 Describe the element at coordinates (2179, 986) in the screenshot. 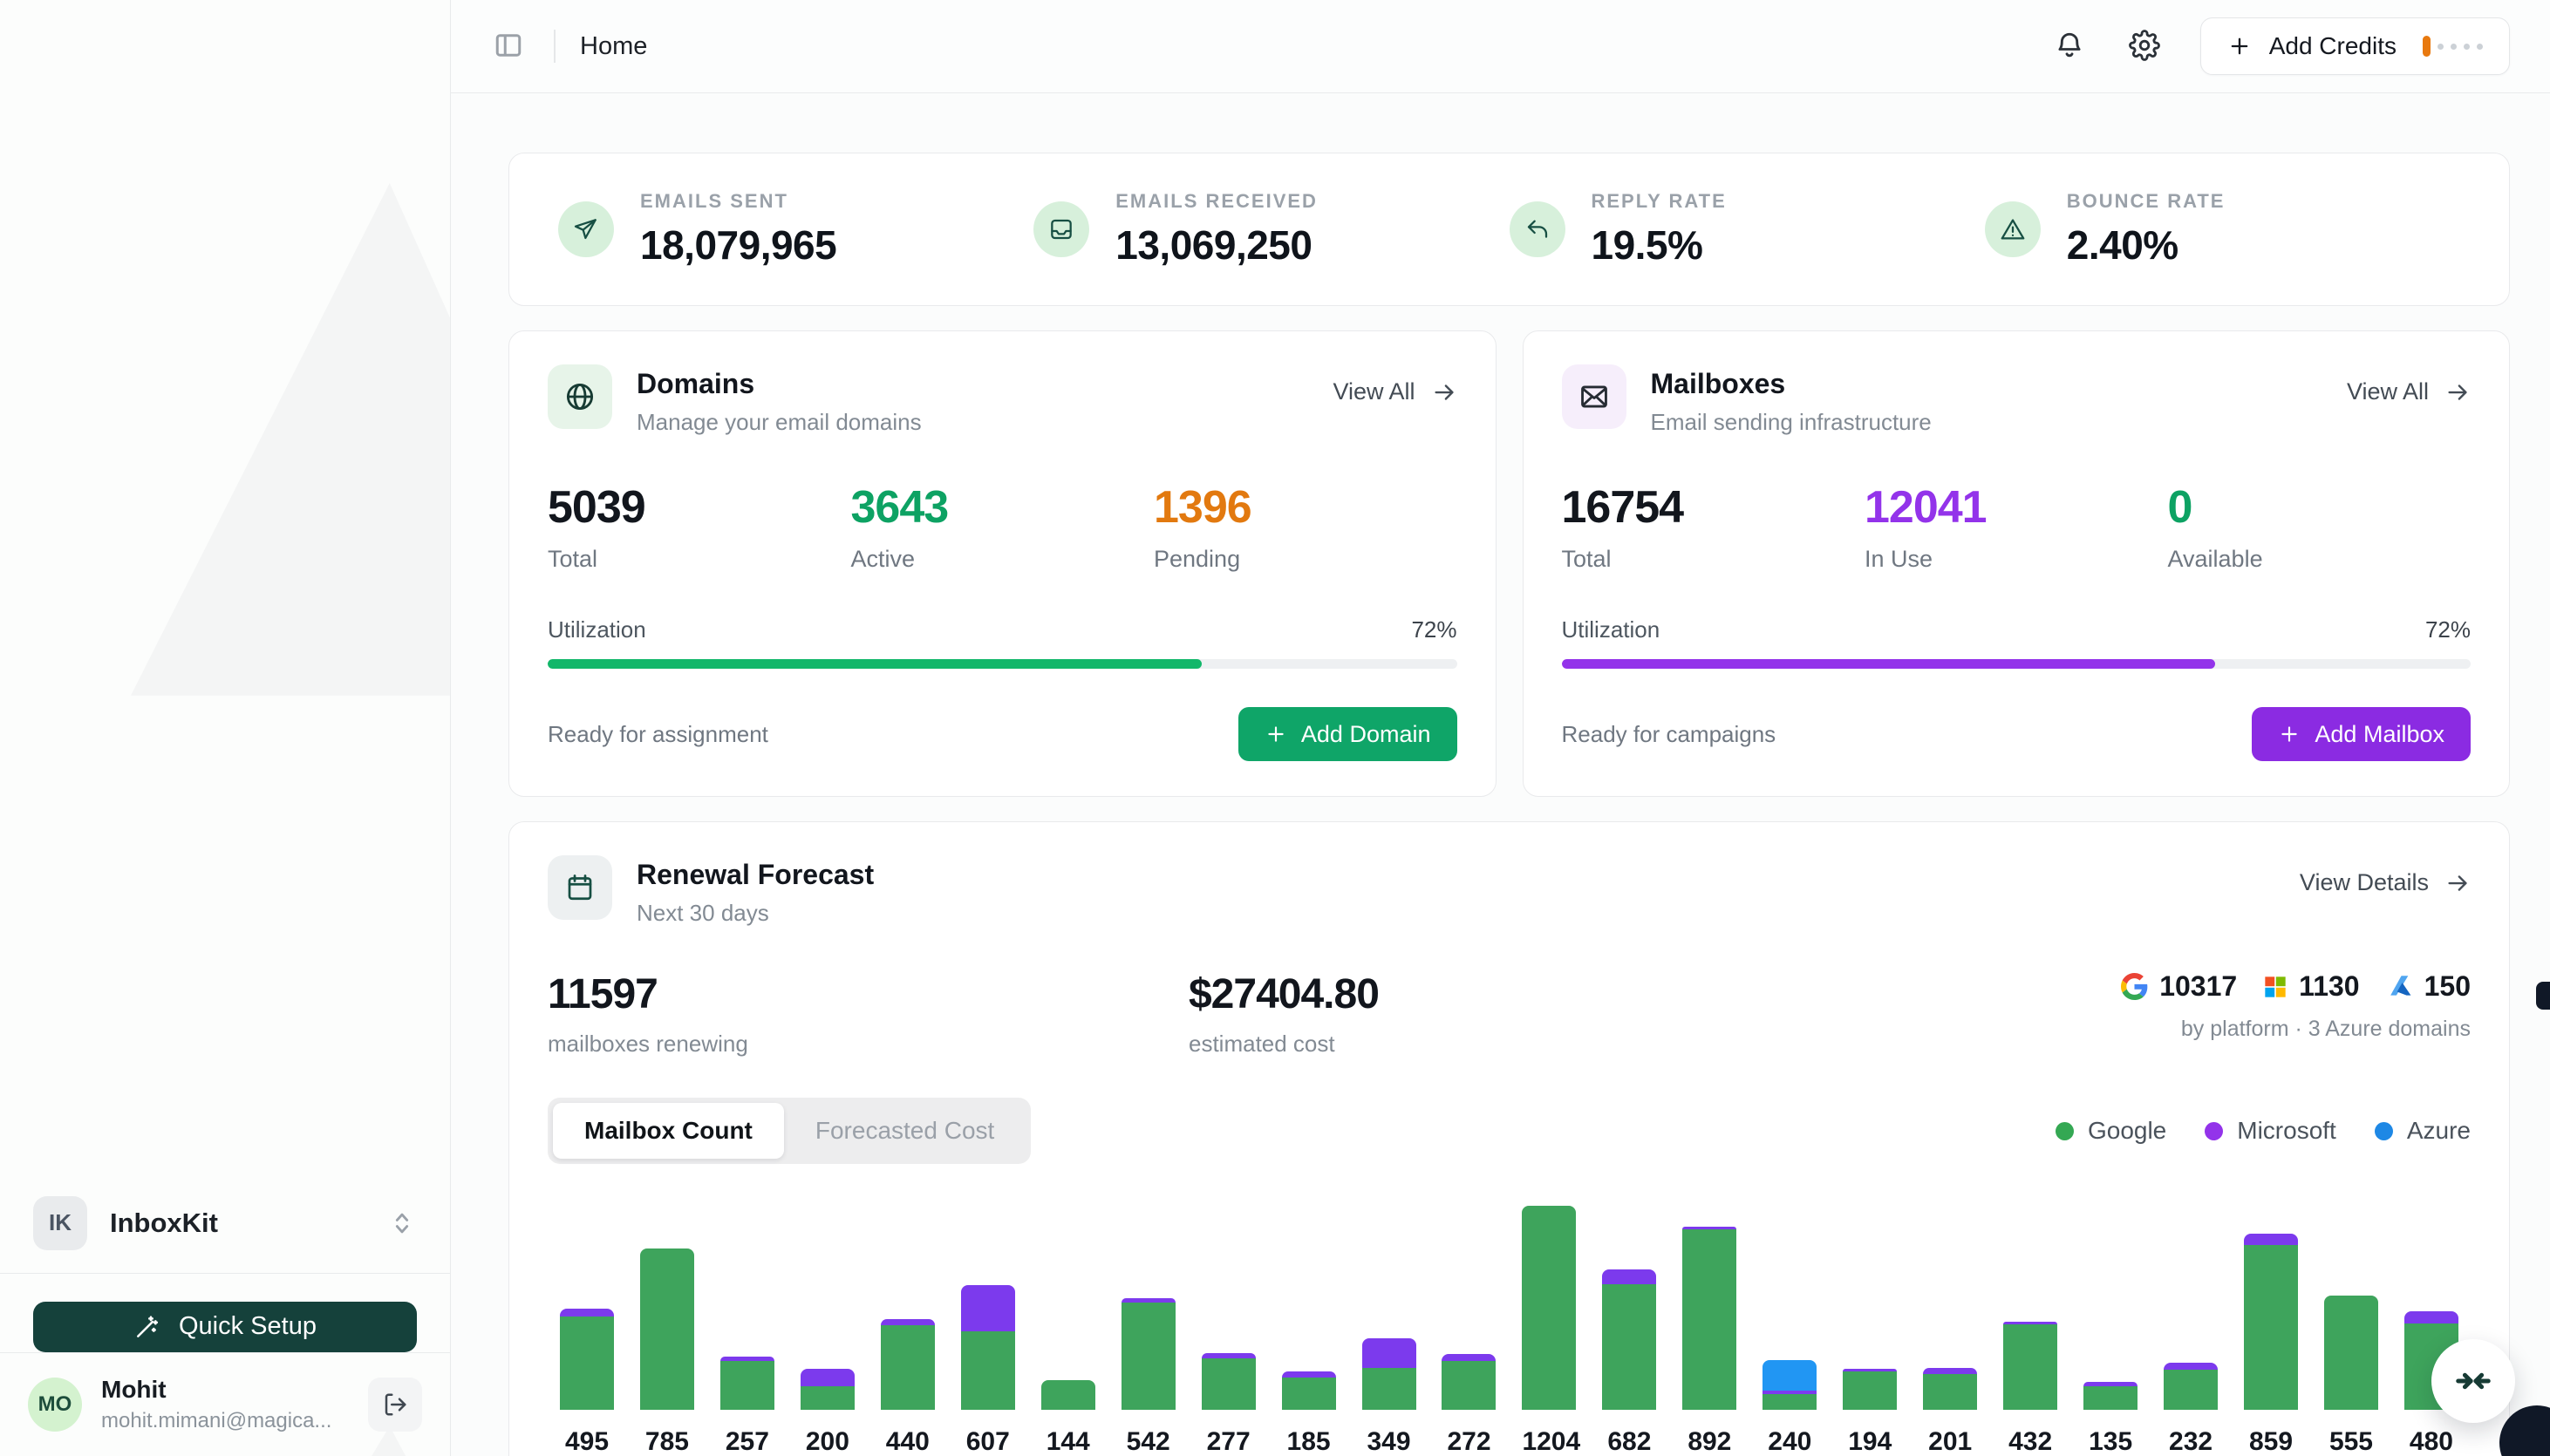

I see `platform-count-google: 10317` at that location.